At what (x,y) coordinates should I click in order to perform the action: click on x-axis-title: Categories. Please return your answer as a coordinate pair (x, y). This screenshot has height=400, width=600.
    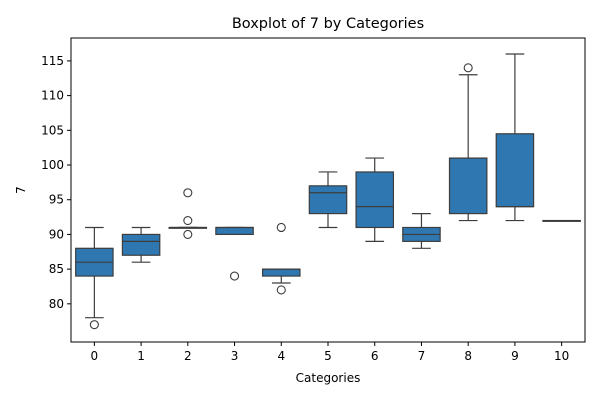
    Looking at the image, I should click on (328, 378).